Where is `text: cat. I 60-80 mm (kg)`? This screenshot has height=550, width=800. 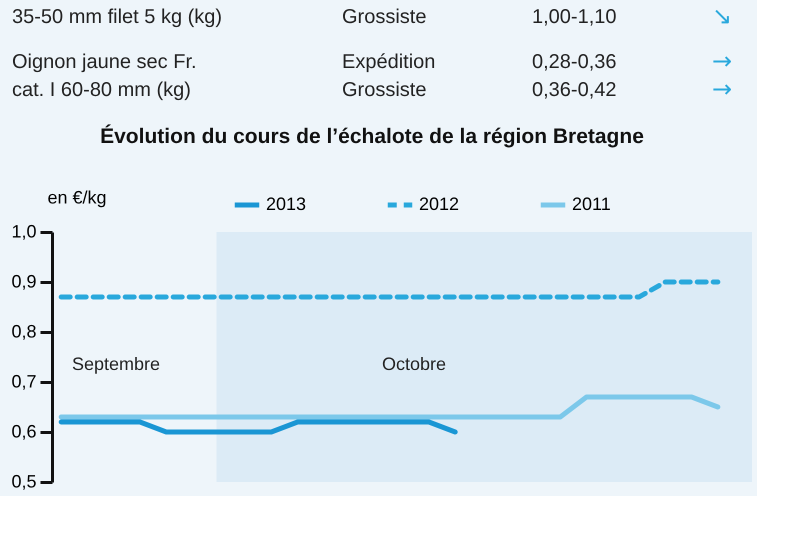
text: cat. I 60-80 mm (kg) is located at coordinates (101, 90).